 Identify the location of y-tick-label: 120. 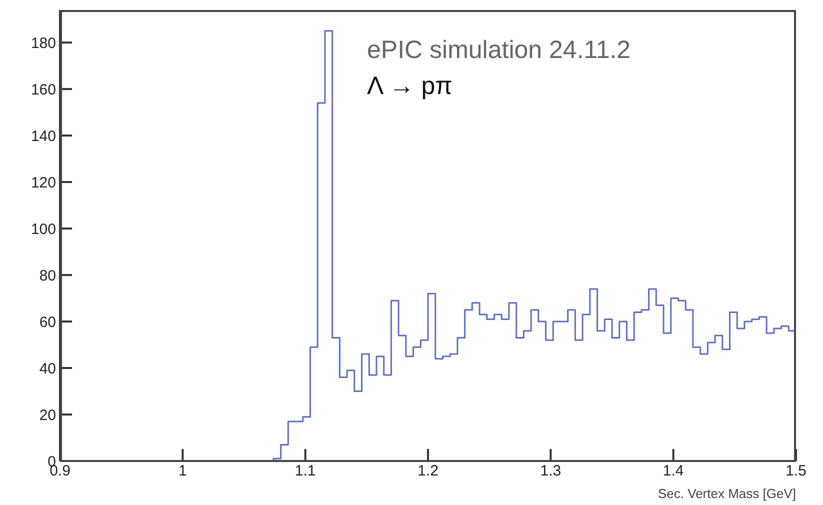
(43, 183).